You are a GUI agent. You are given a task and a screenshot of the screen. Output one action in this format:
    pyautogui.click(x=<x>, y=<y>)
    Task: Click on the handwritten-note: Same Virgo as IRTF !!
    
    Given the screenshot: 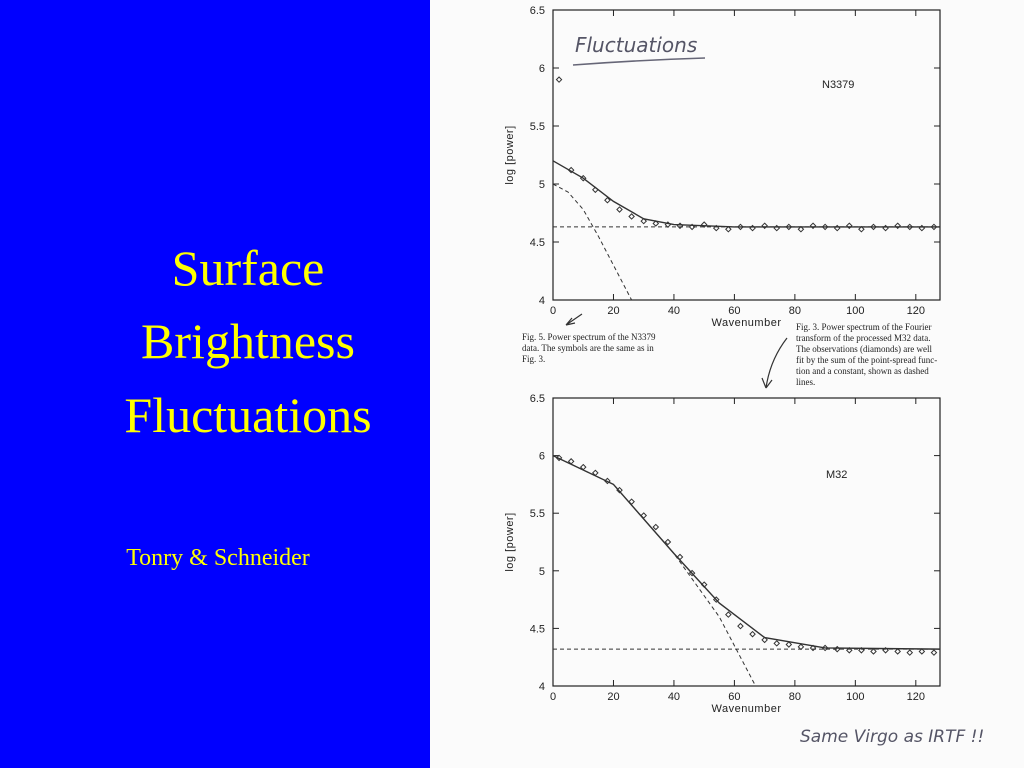 What is the action you would take?
    pyautogui.click(x=892, y=737)
    